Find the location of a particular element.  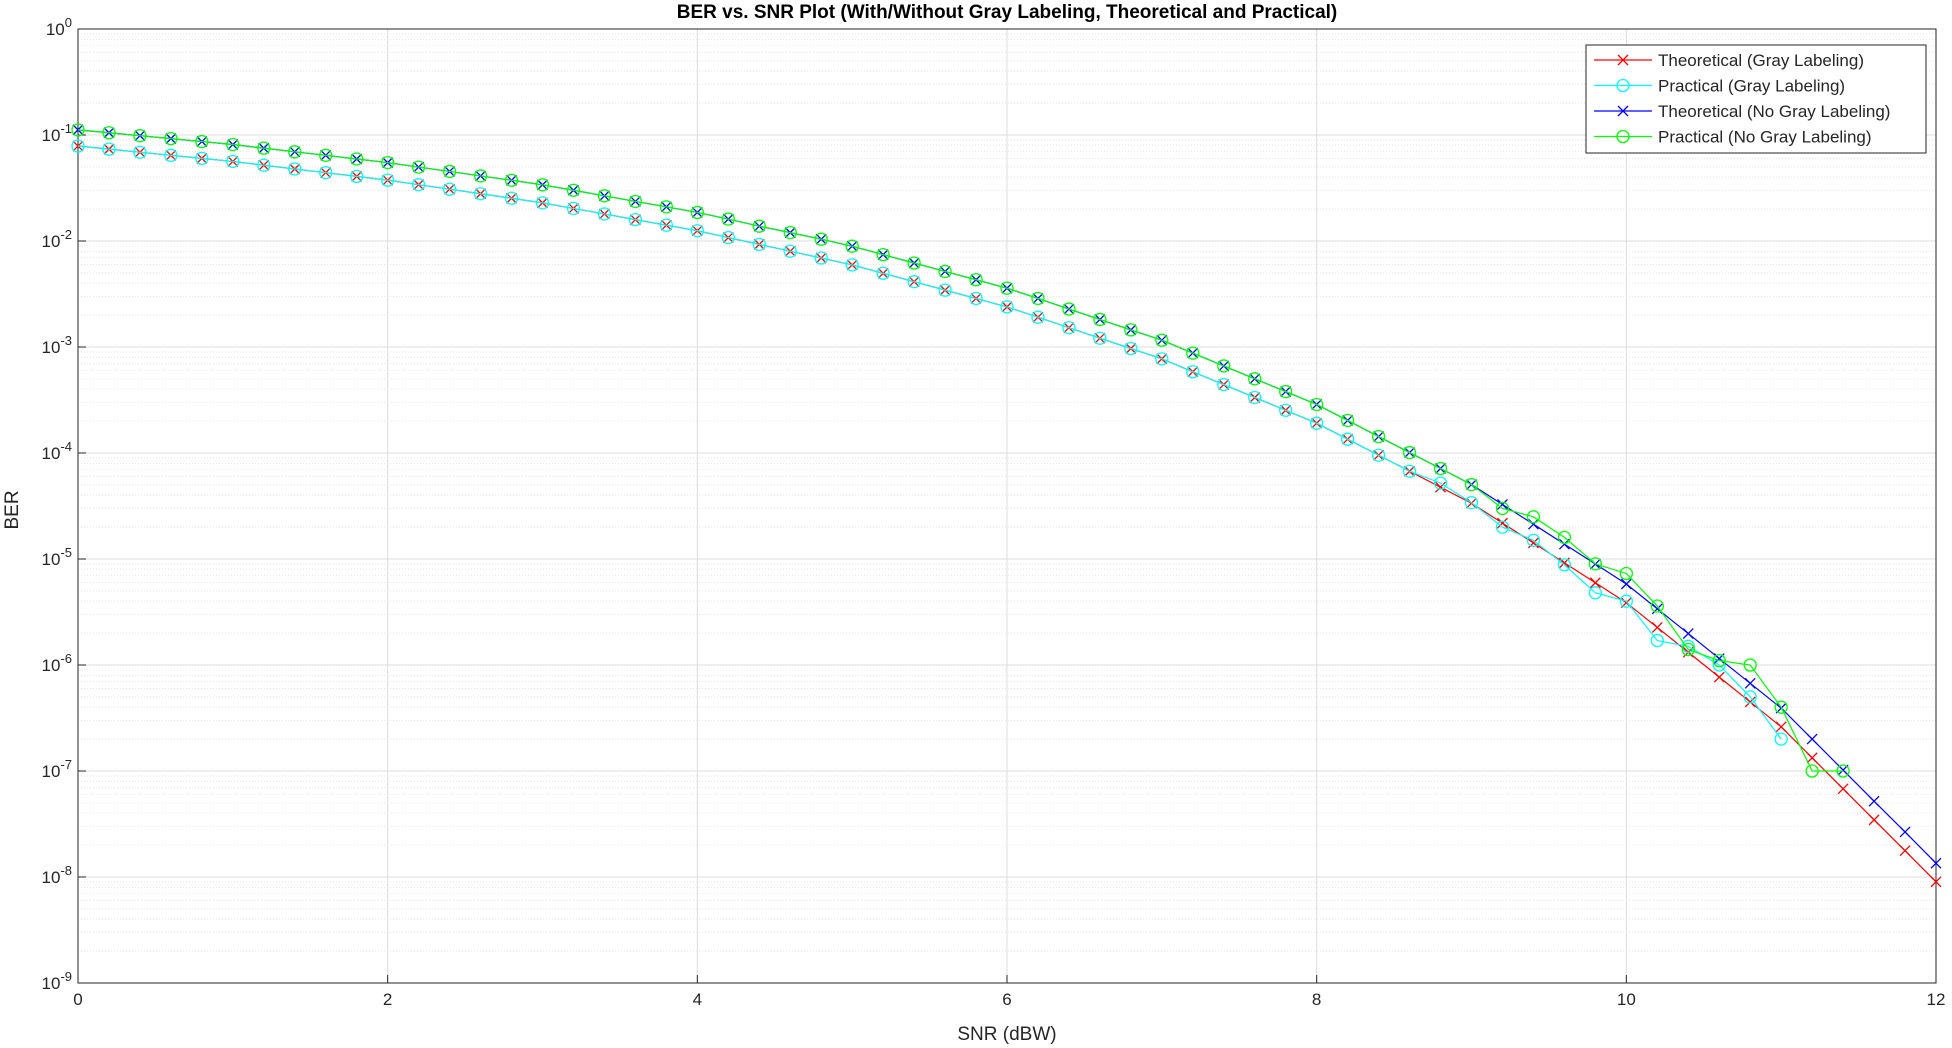

legend-label: Theoretical (Gray Labeling) is located at coordinates (1761, 60).